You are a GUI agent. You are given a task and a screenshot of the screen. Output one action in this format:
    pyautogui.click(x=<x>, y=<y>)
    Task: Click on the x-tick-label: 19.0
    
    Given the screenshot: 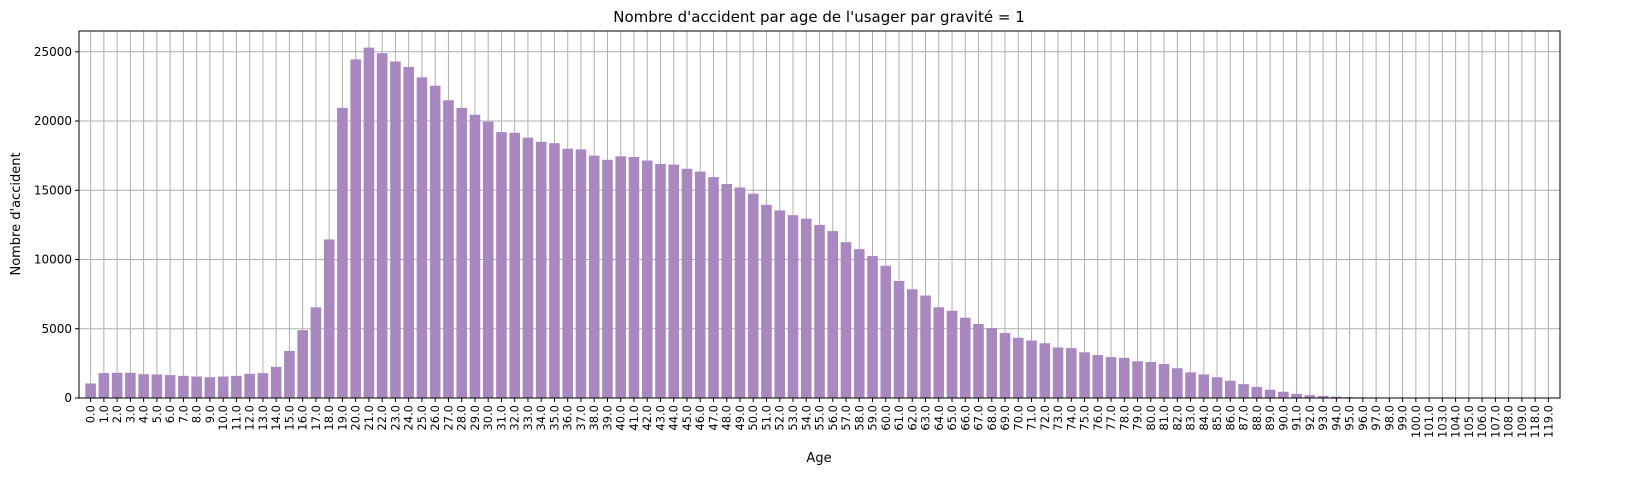 What is the action you would take?
    pyautogui.click(x=342, y=418)
    